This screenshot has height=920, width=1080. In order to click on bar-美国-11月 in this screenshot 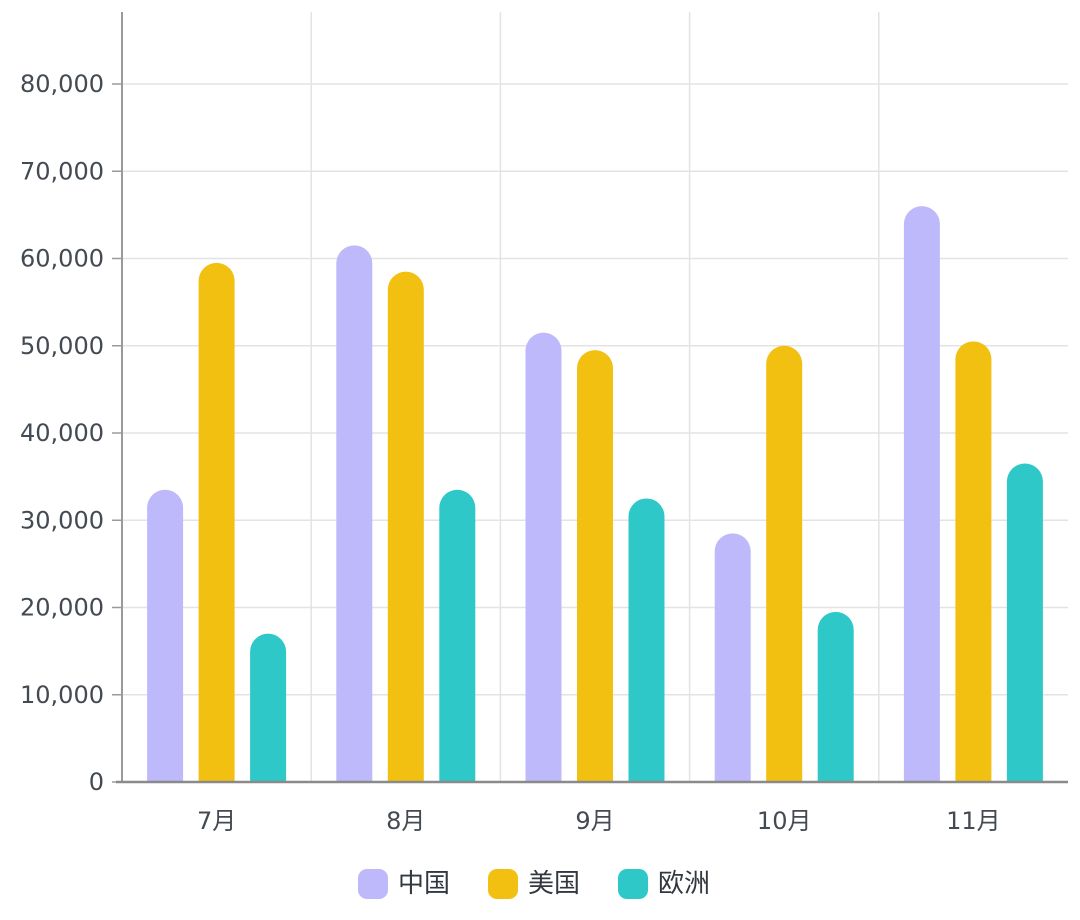, I will do `click(973, 561)`.